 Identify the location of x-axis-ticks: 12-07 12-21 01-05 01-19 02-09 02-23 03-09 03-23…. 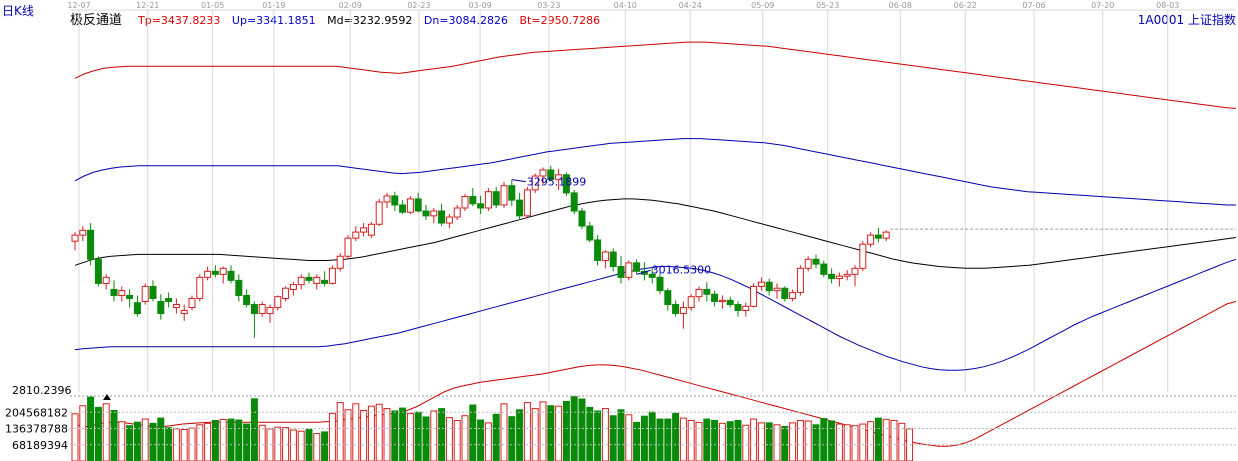
(623, 5).